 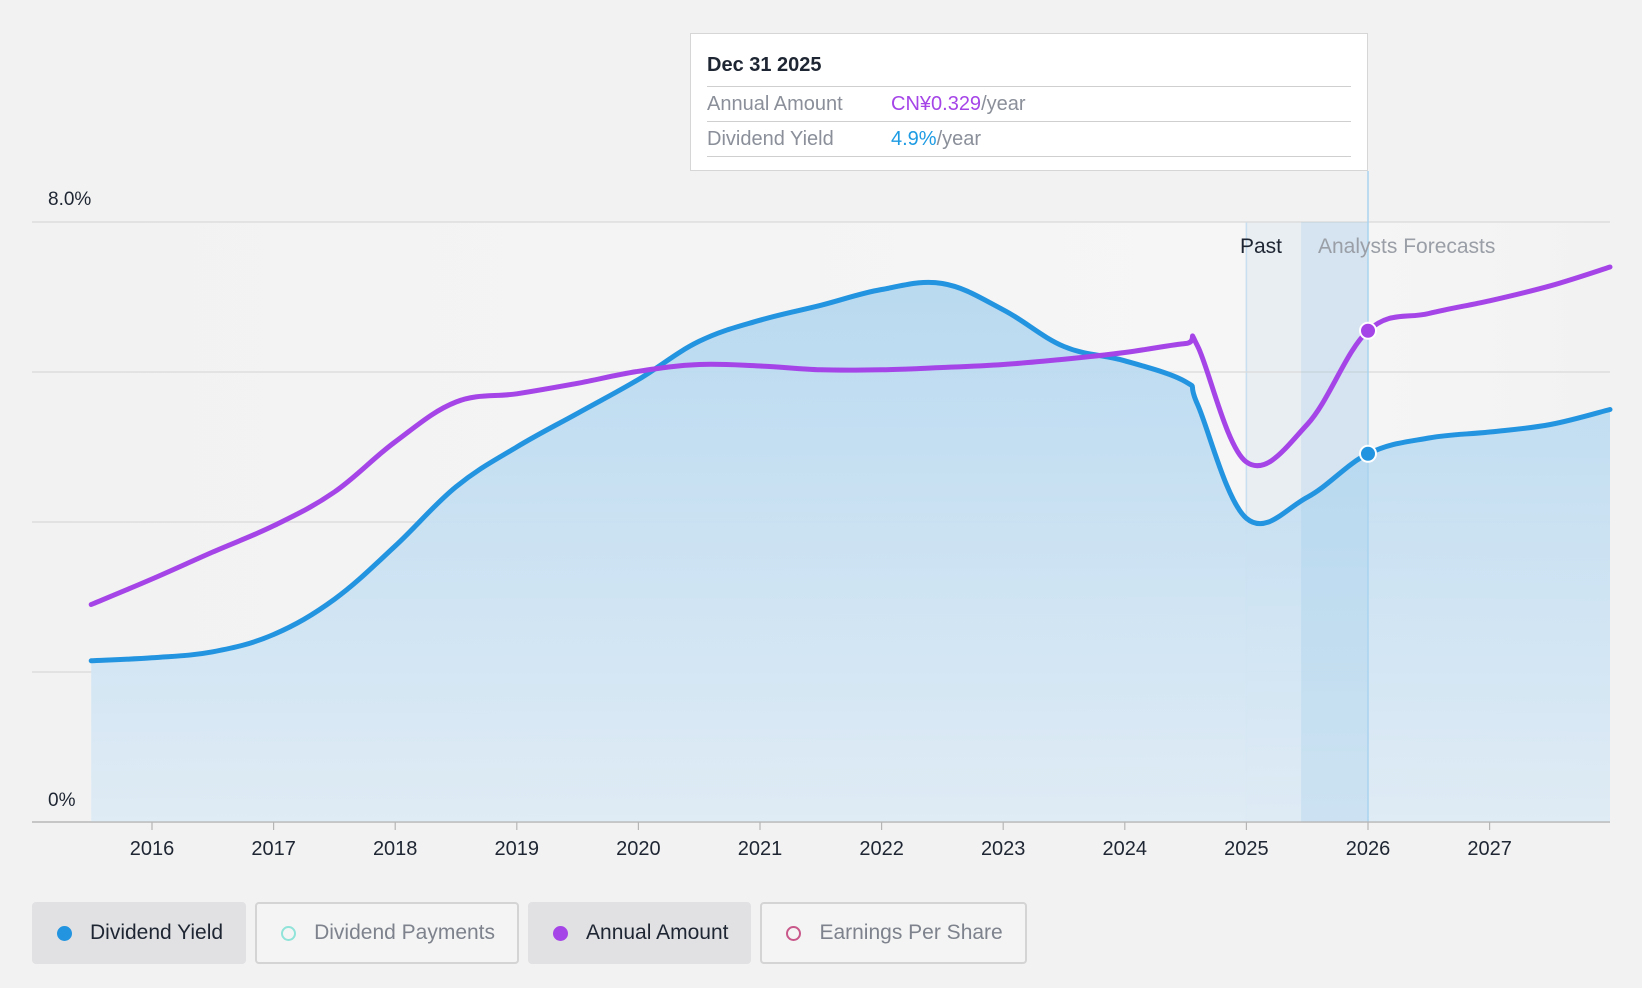 I want to click on legend-earnings-per-share-button: Earnings Per Share, so click(x=893, y=933).